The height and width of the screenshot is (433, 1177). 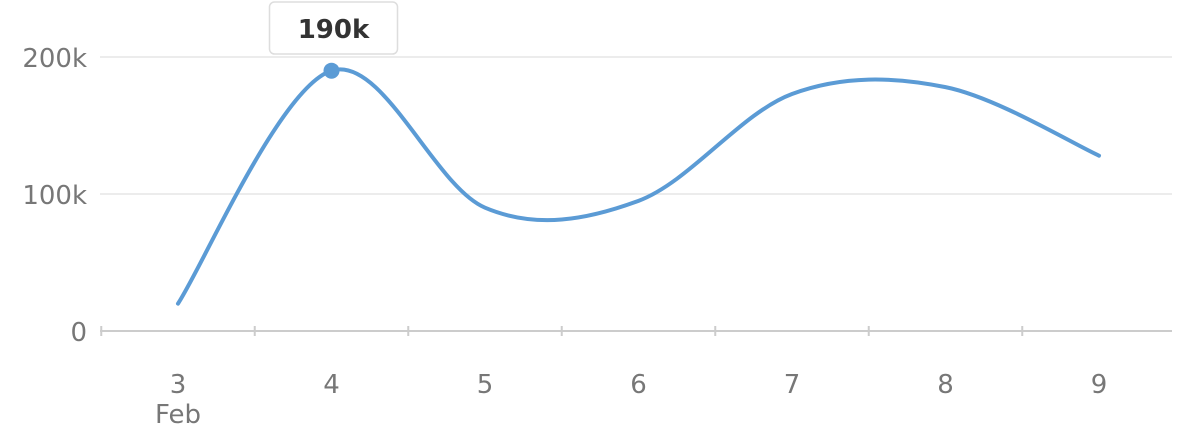 I want to click on x-tick-label: 8, so click(x=945, y=385).